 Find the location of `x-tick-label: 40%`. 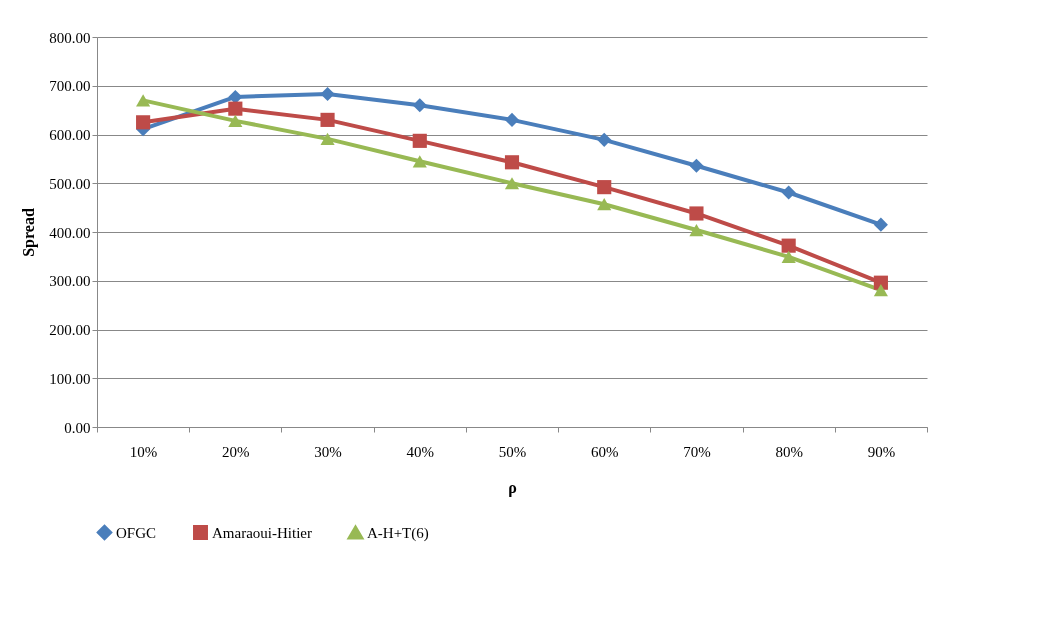

x-tick-label: 40% is located at coordinates (420, 451).